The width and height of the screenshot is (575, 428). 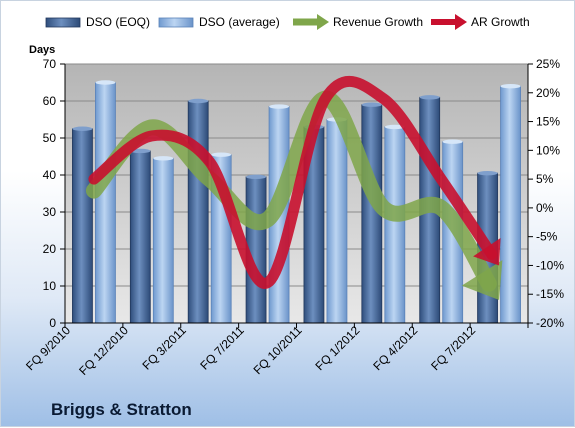 I want to click on y-tick-label: 0, so click(x=52, y=323).